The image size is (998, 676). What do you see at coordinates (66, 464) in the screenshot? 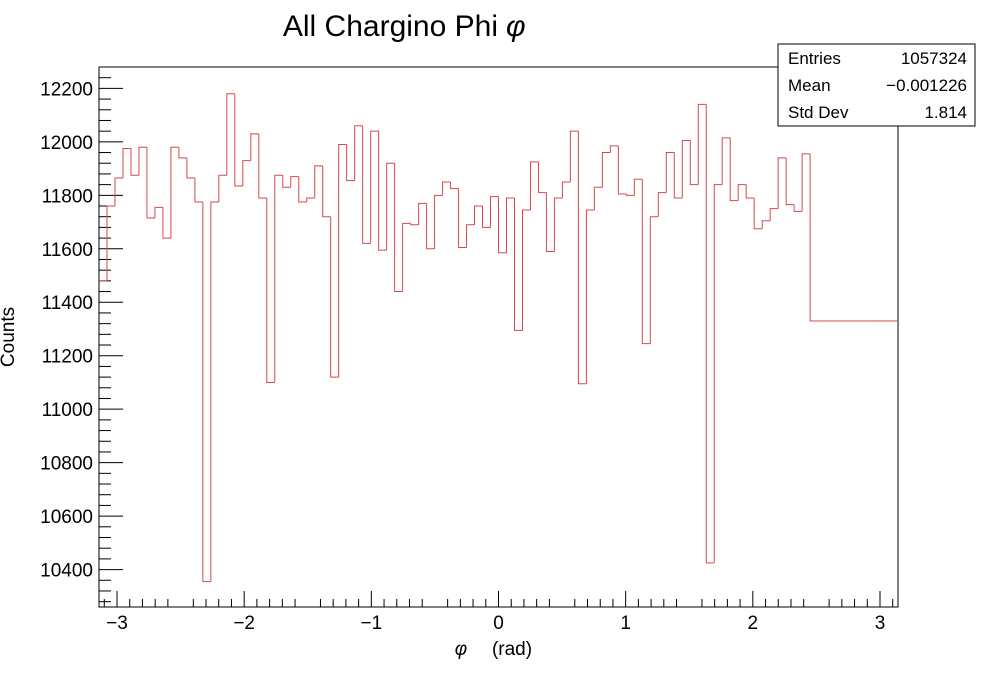
I see `y-tick-label: 10800` at bounding box center [66, 464].